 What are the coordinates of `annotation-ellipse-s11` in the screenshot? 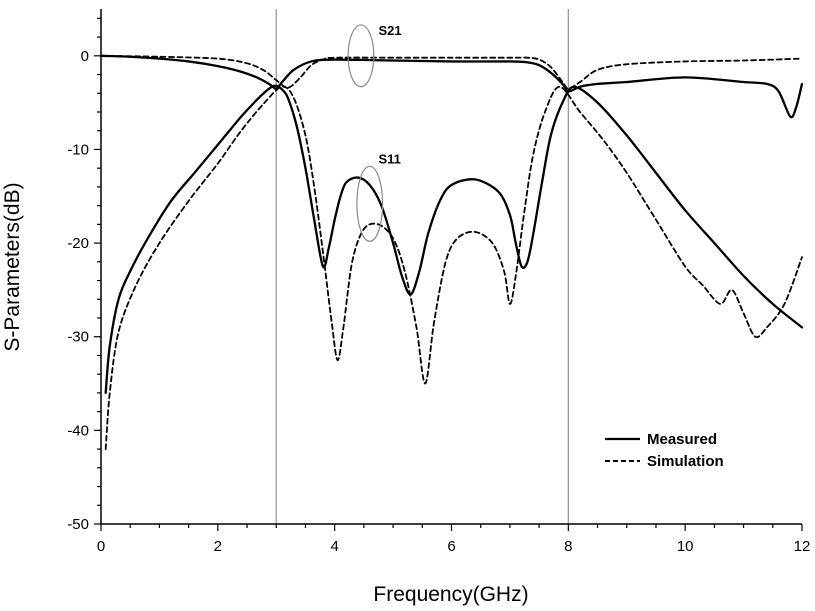 It's located at (370, 203).